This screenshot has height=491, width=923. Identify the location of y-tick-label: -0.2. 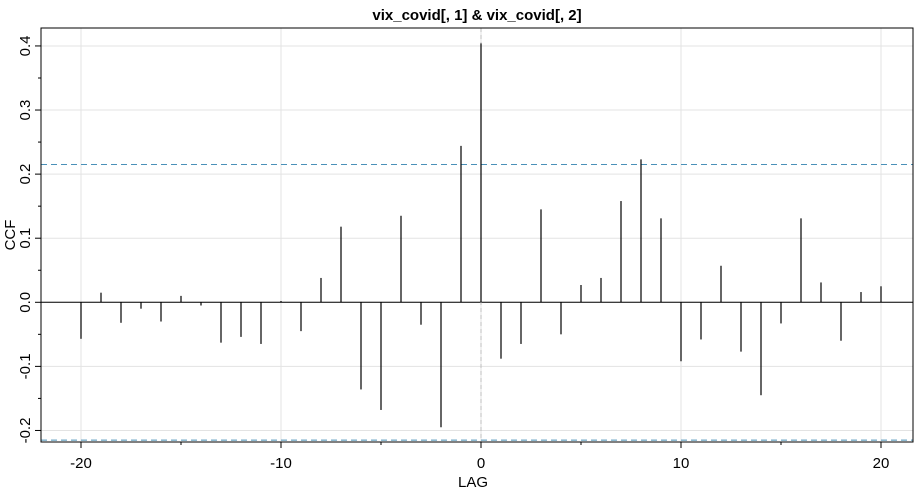
(25, 431).